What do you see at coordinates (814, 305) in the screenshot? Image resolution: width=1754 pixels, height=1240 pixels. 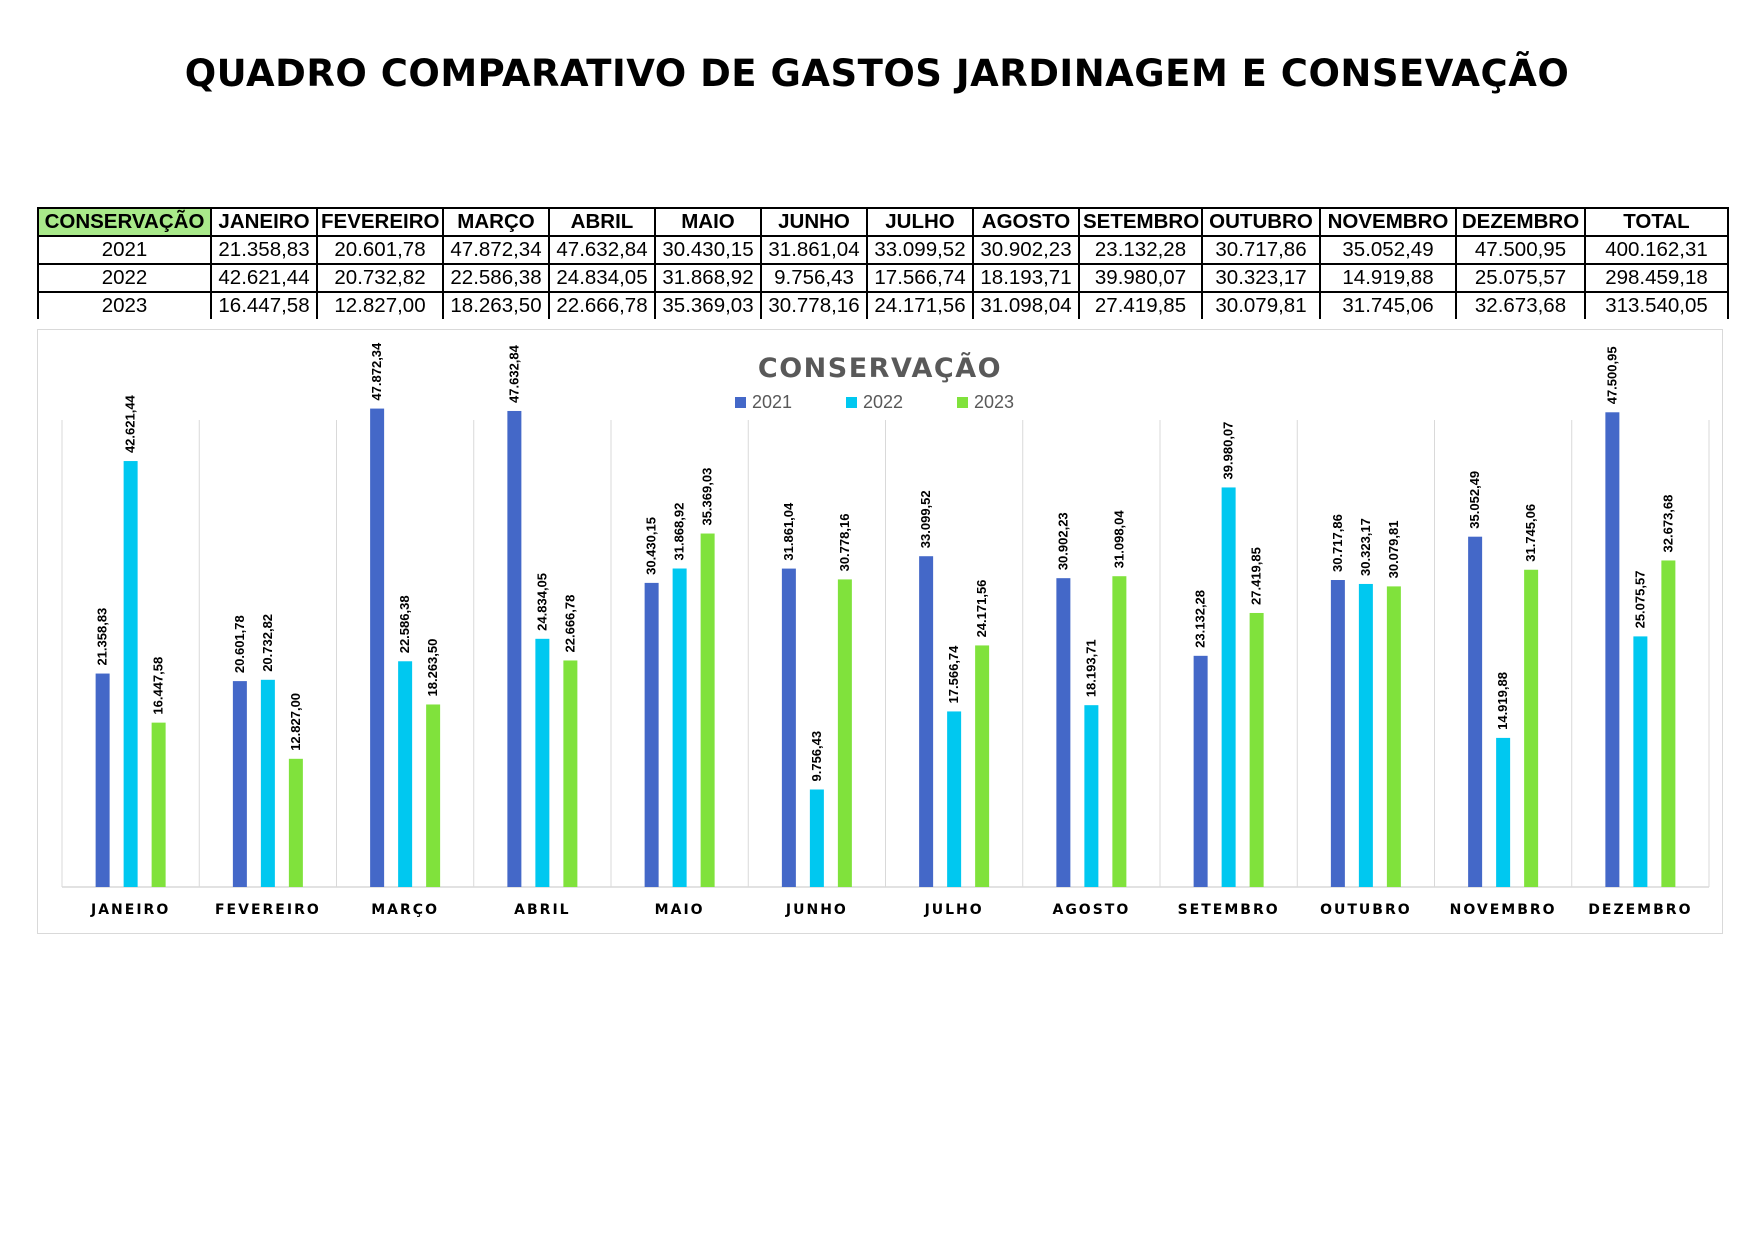 I see `table-cell: 30.778,16` at bounding box center [814, 305].